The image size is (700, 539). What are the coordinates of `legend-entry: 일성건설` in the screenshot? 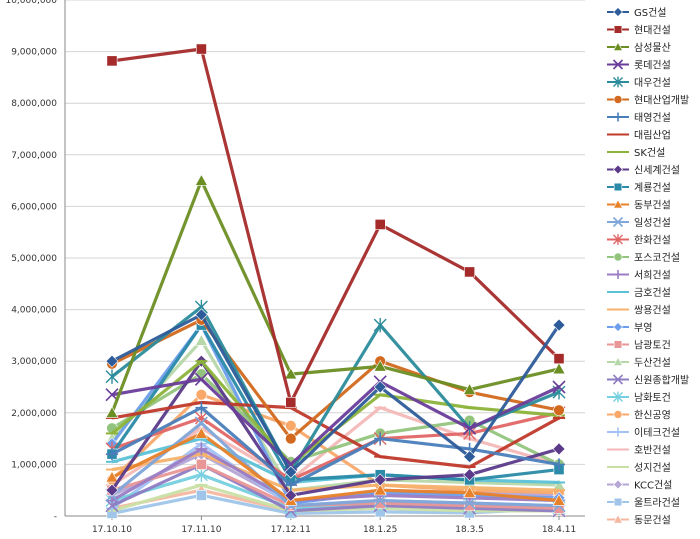 It's located at (639, 222).